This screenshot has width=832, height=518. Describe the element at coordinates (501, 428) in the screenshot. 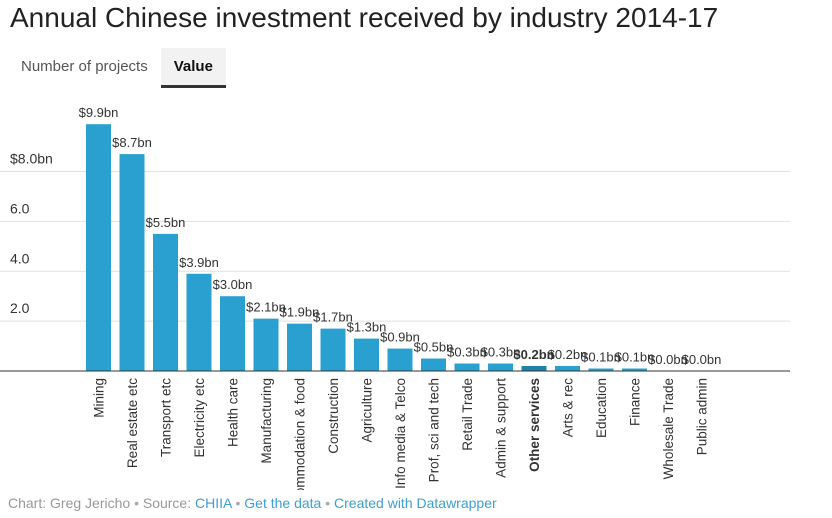

I see `category-label: Admin & support` at that location.